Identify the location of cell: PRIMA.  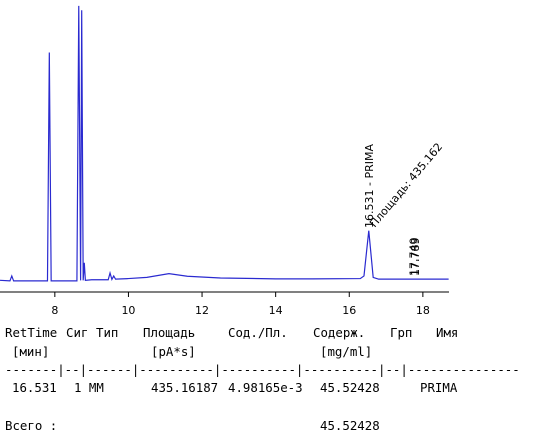
(439, 387).